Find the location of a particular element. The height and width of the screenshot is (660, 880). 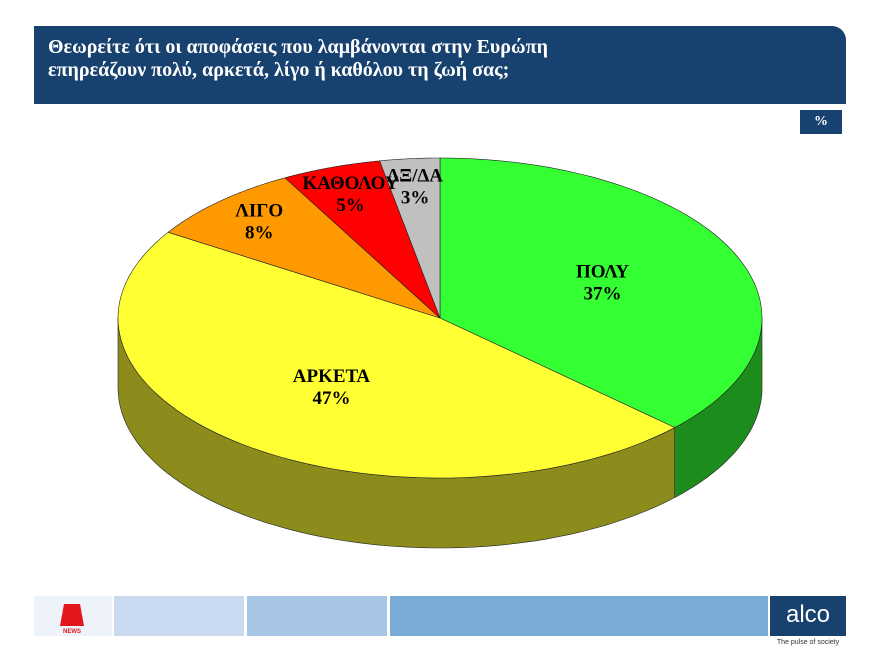

value-label: 5% is located at coordinates (350, 205).